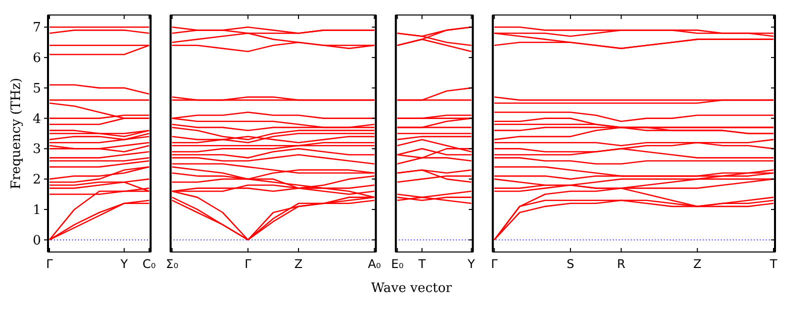 This screenshot has width=795, height=310. I want to click on x-tick-label: E₀, so click(397, 264).